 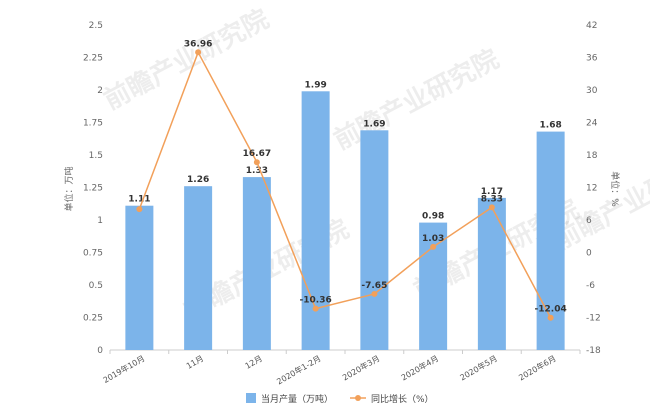 I want to click on x-tick-label: 2020年4月, so click(x=419, y=367).